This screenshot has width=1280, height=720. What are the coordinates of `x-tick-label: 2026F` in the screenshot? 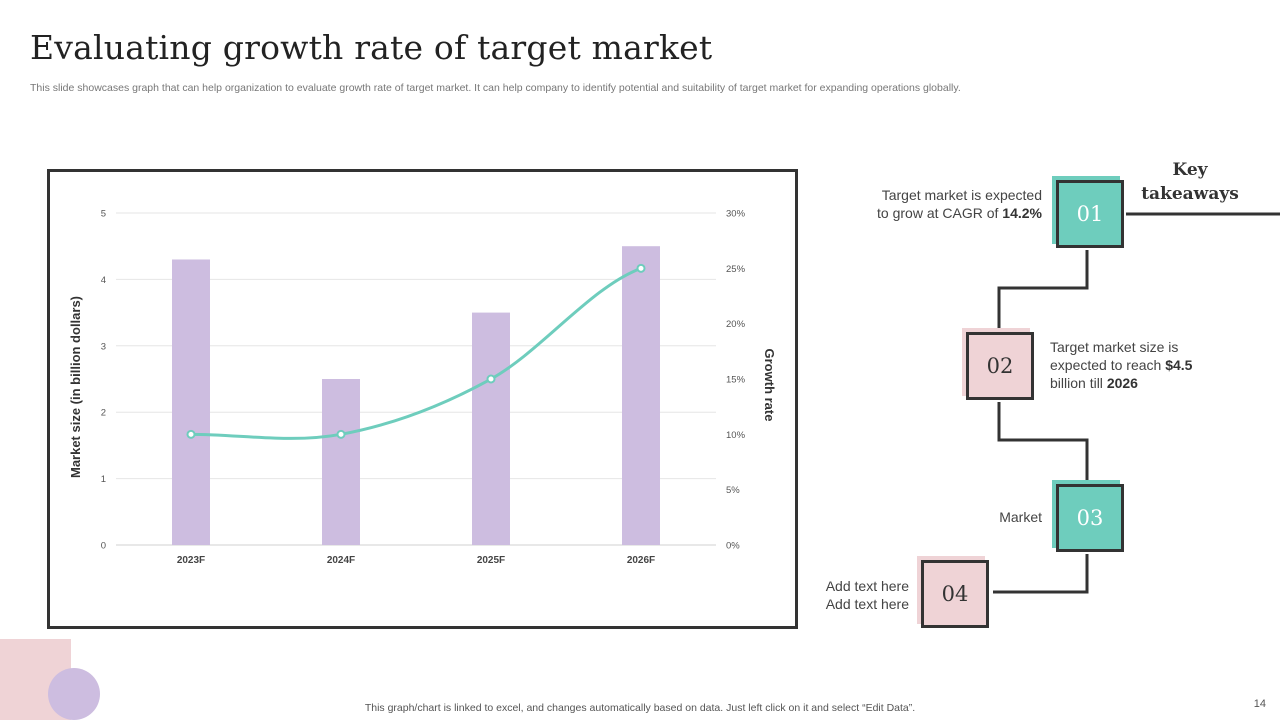 It's located at (641, 560).